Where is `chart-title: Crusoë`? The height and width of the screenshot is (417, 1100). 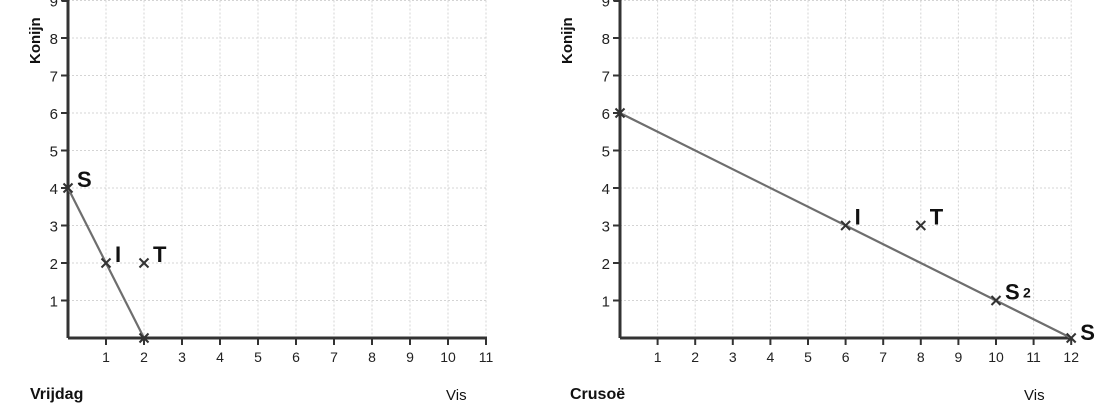 chart-title: Crusoë is located at coordinates (597, 394).